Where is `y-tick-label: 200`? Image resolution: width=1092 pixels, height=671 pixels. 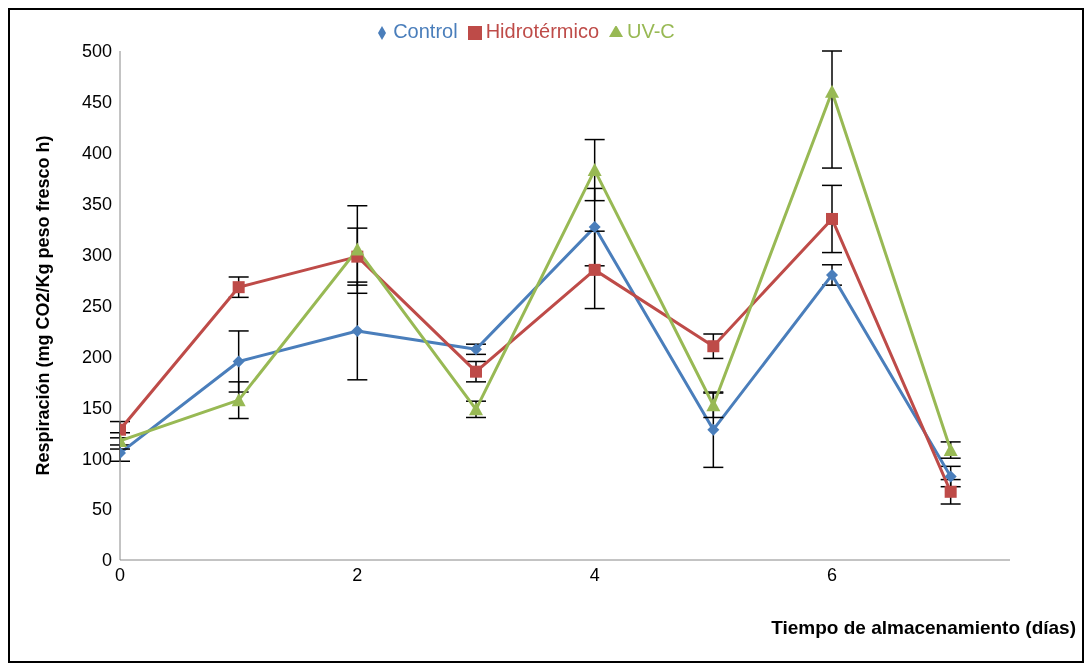 y-tick-label: 200 is located at coordinates (96, 356).